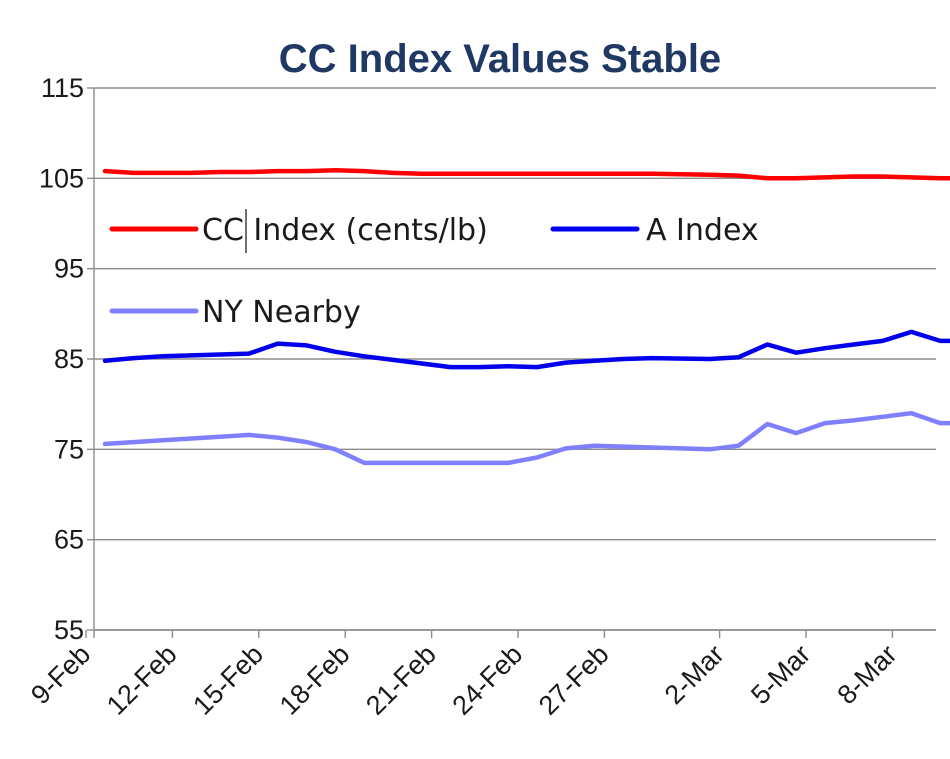  Describe the element at coordinates (702, 230) in the screenshot. I see `legend-label-a-index: A Index` at that location.